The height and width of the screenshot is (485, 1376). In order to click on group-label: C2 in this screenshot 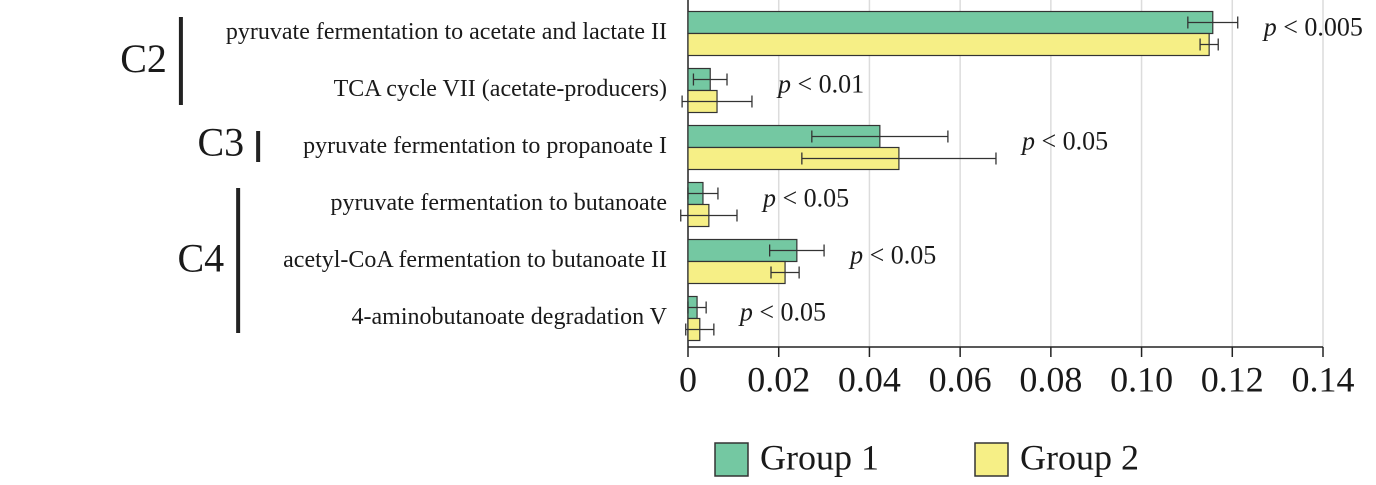, I will do `click(143, 58)`.